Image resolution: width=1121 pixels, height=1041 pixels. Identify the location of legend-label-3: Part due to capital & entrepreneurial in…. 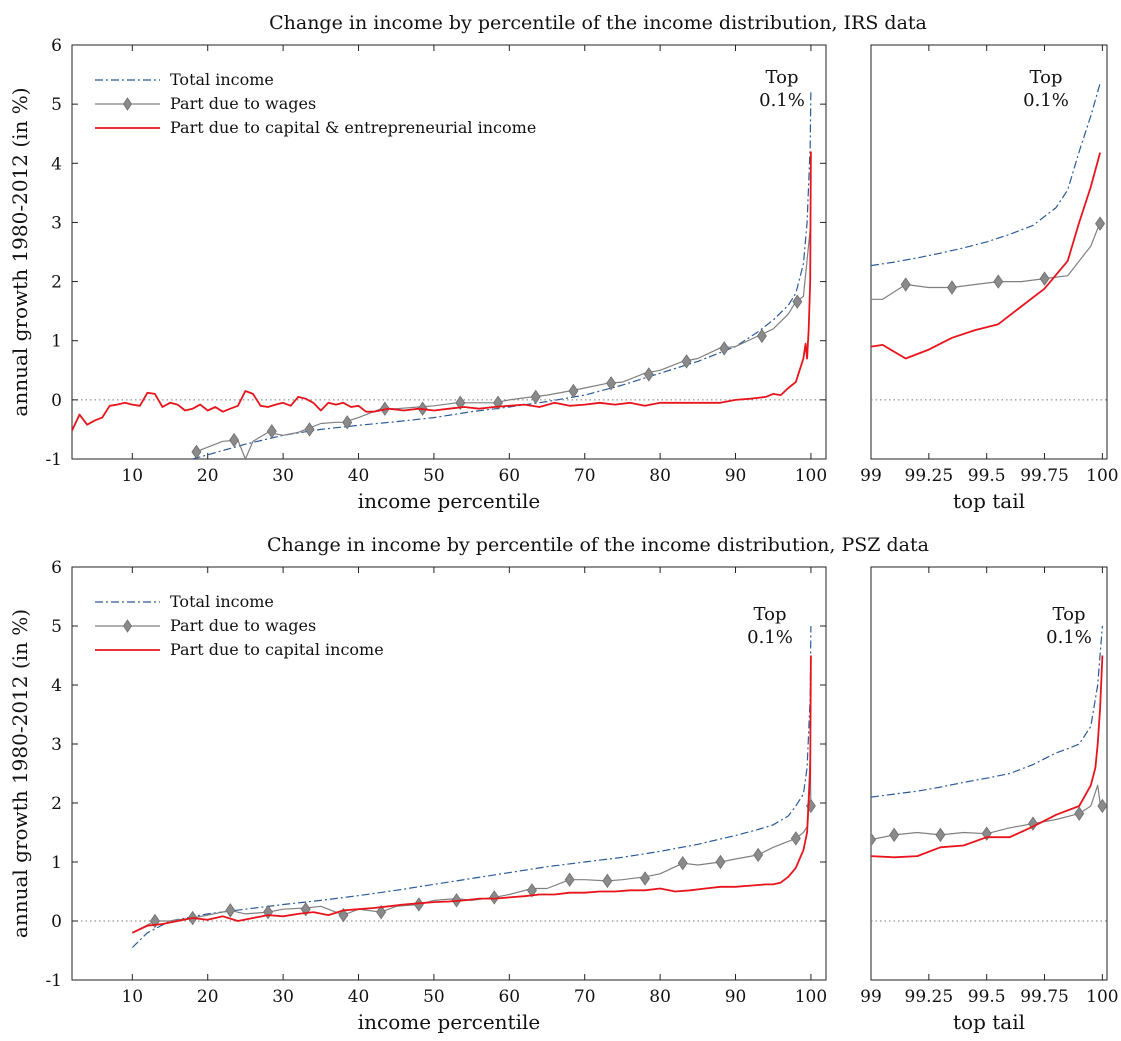
(353, 127).